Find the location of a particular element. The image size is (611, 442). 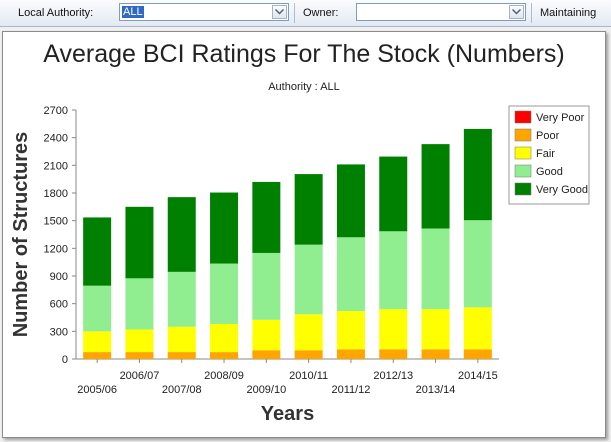

y-axis-title: Number of Structures is located at coordinates (21, 235).